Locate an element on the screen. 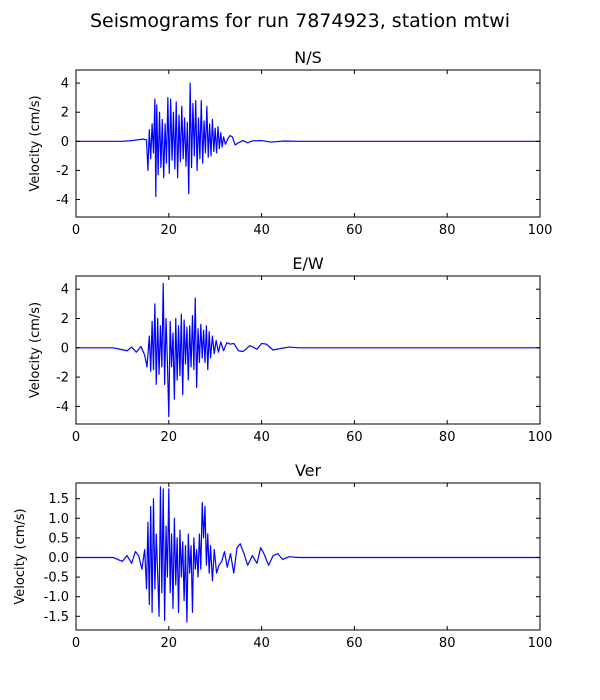  subplot-title: E/W is located at coordinates (308, 263).